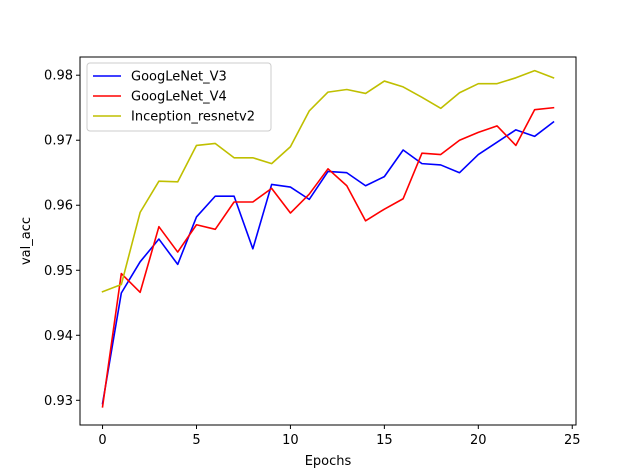 The width and height of the screenshot is (640, 476). Describe the element at coordinates (58, 401) in the screenshot. I see `y-tick-label-0.93: 0.93` at that location.